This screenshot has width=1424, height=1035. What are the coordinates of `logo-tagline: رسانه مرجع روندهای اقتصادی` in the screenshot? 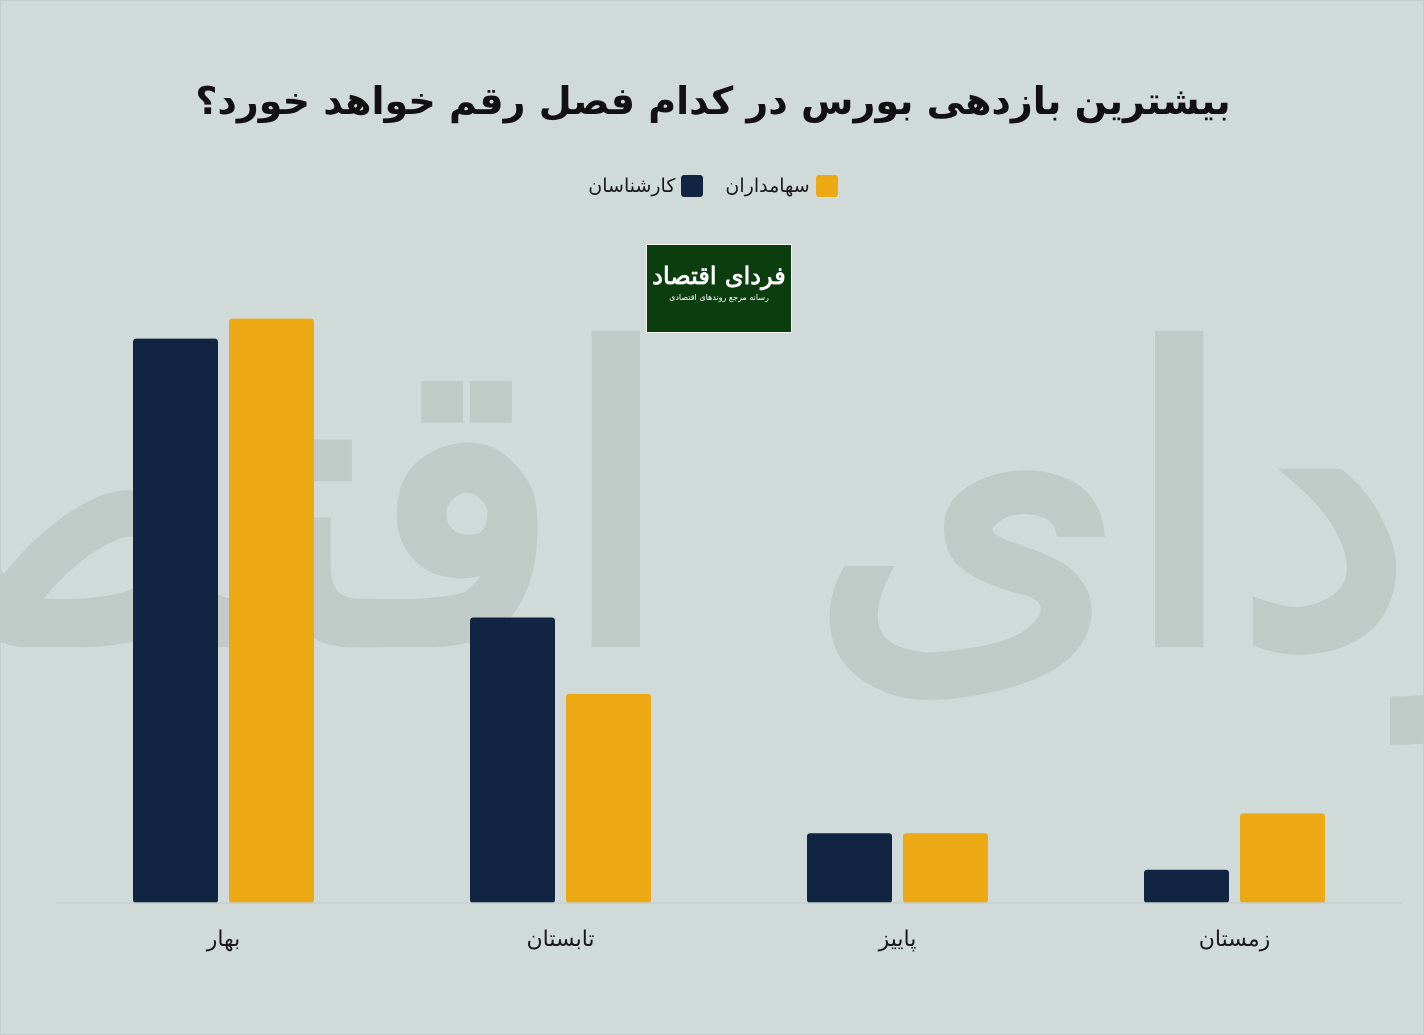 It's located at (719, 298).